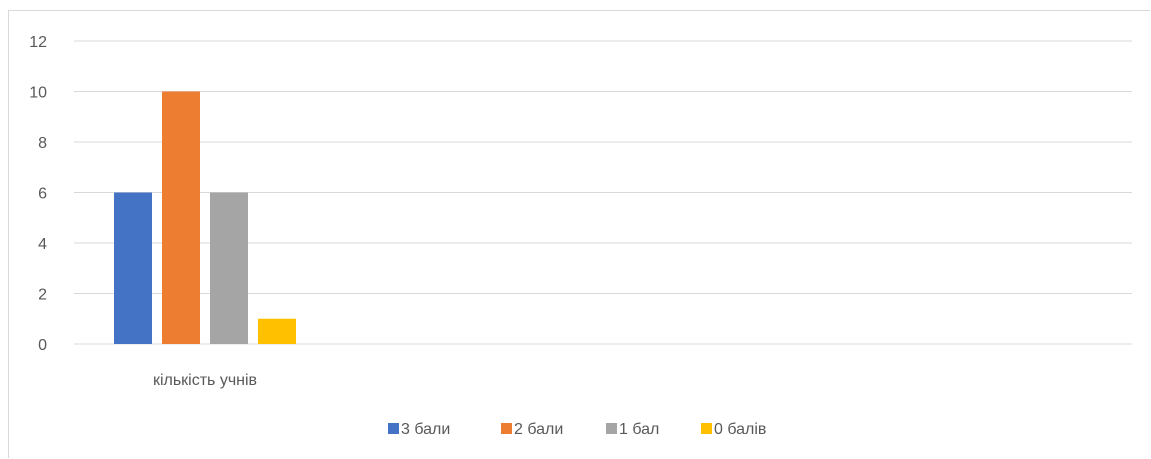 This screenshot has height=459, width=1151. What do you see at coordinates (577, 429) in the screenshot?
I see `legend: 3 бали 2 бали 1 бал 0 балів` at bounding box center [577, 429].